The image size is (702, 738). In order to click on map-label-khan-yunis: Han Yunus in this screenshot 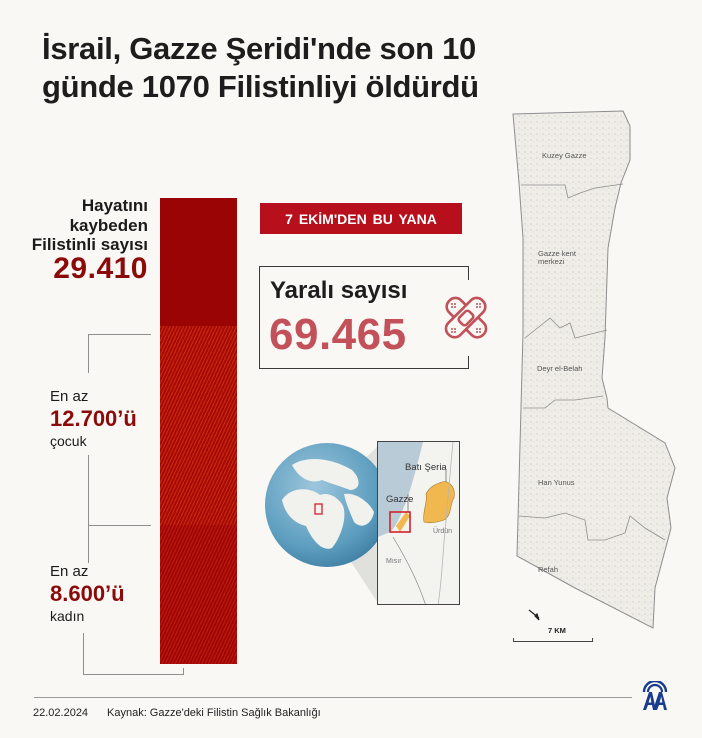, I will do `click(556, 482)`.